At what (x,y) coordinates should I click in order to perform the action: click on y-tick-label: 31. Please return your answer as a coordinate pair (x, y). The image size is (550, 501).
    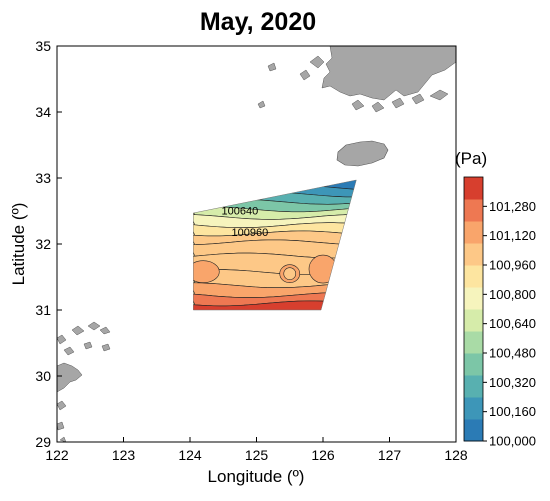
    Looking at the image, I should click on (43, 310).